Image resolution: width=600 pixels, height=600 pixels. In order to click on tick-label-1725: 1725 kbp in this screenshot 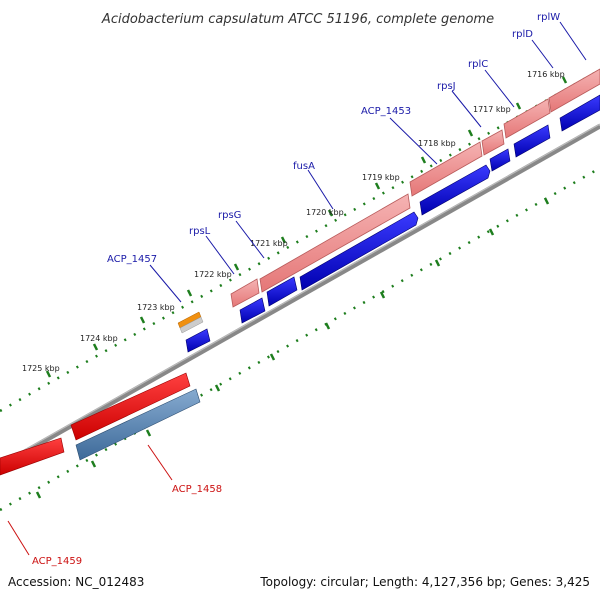, I will do `click(41, 368)`.